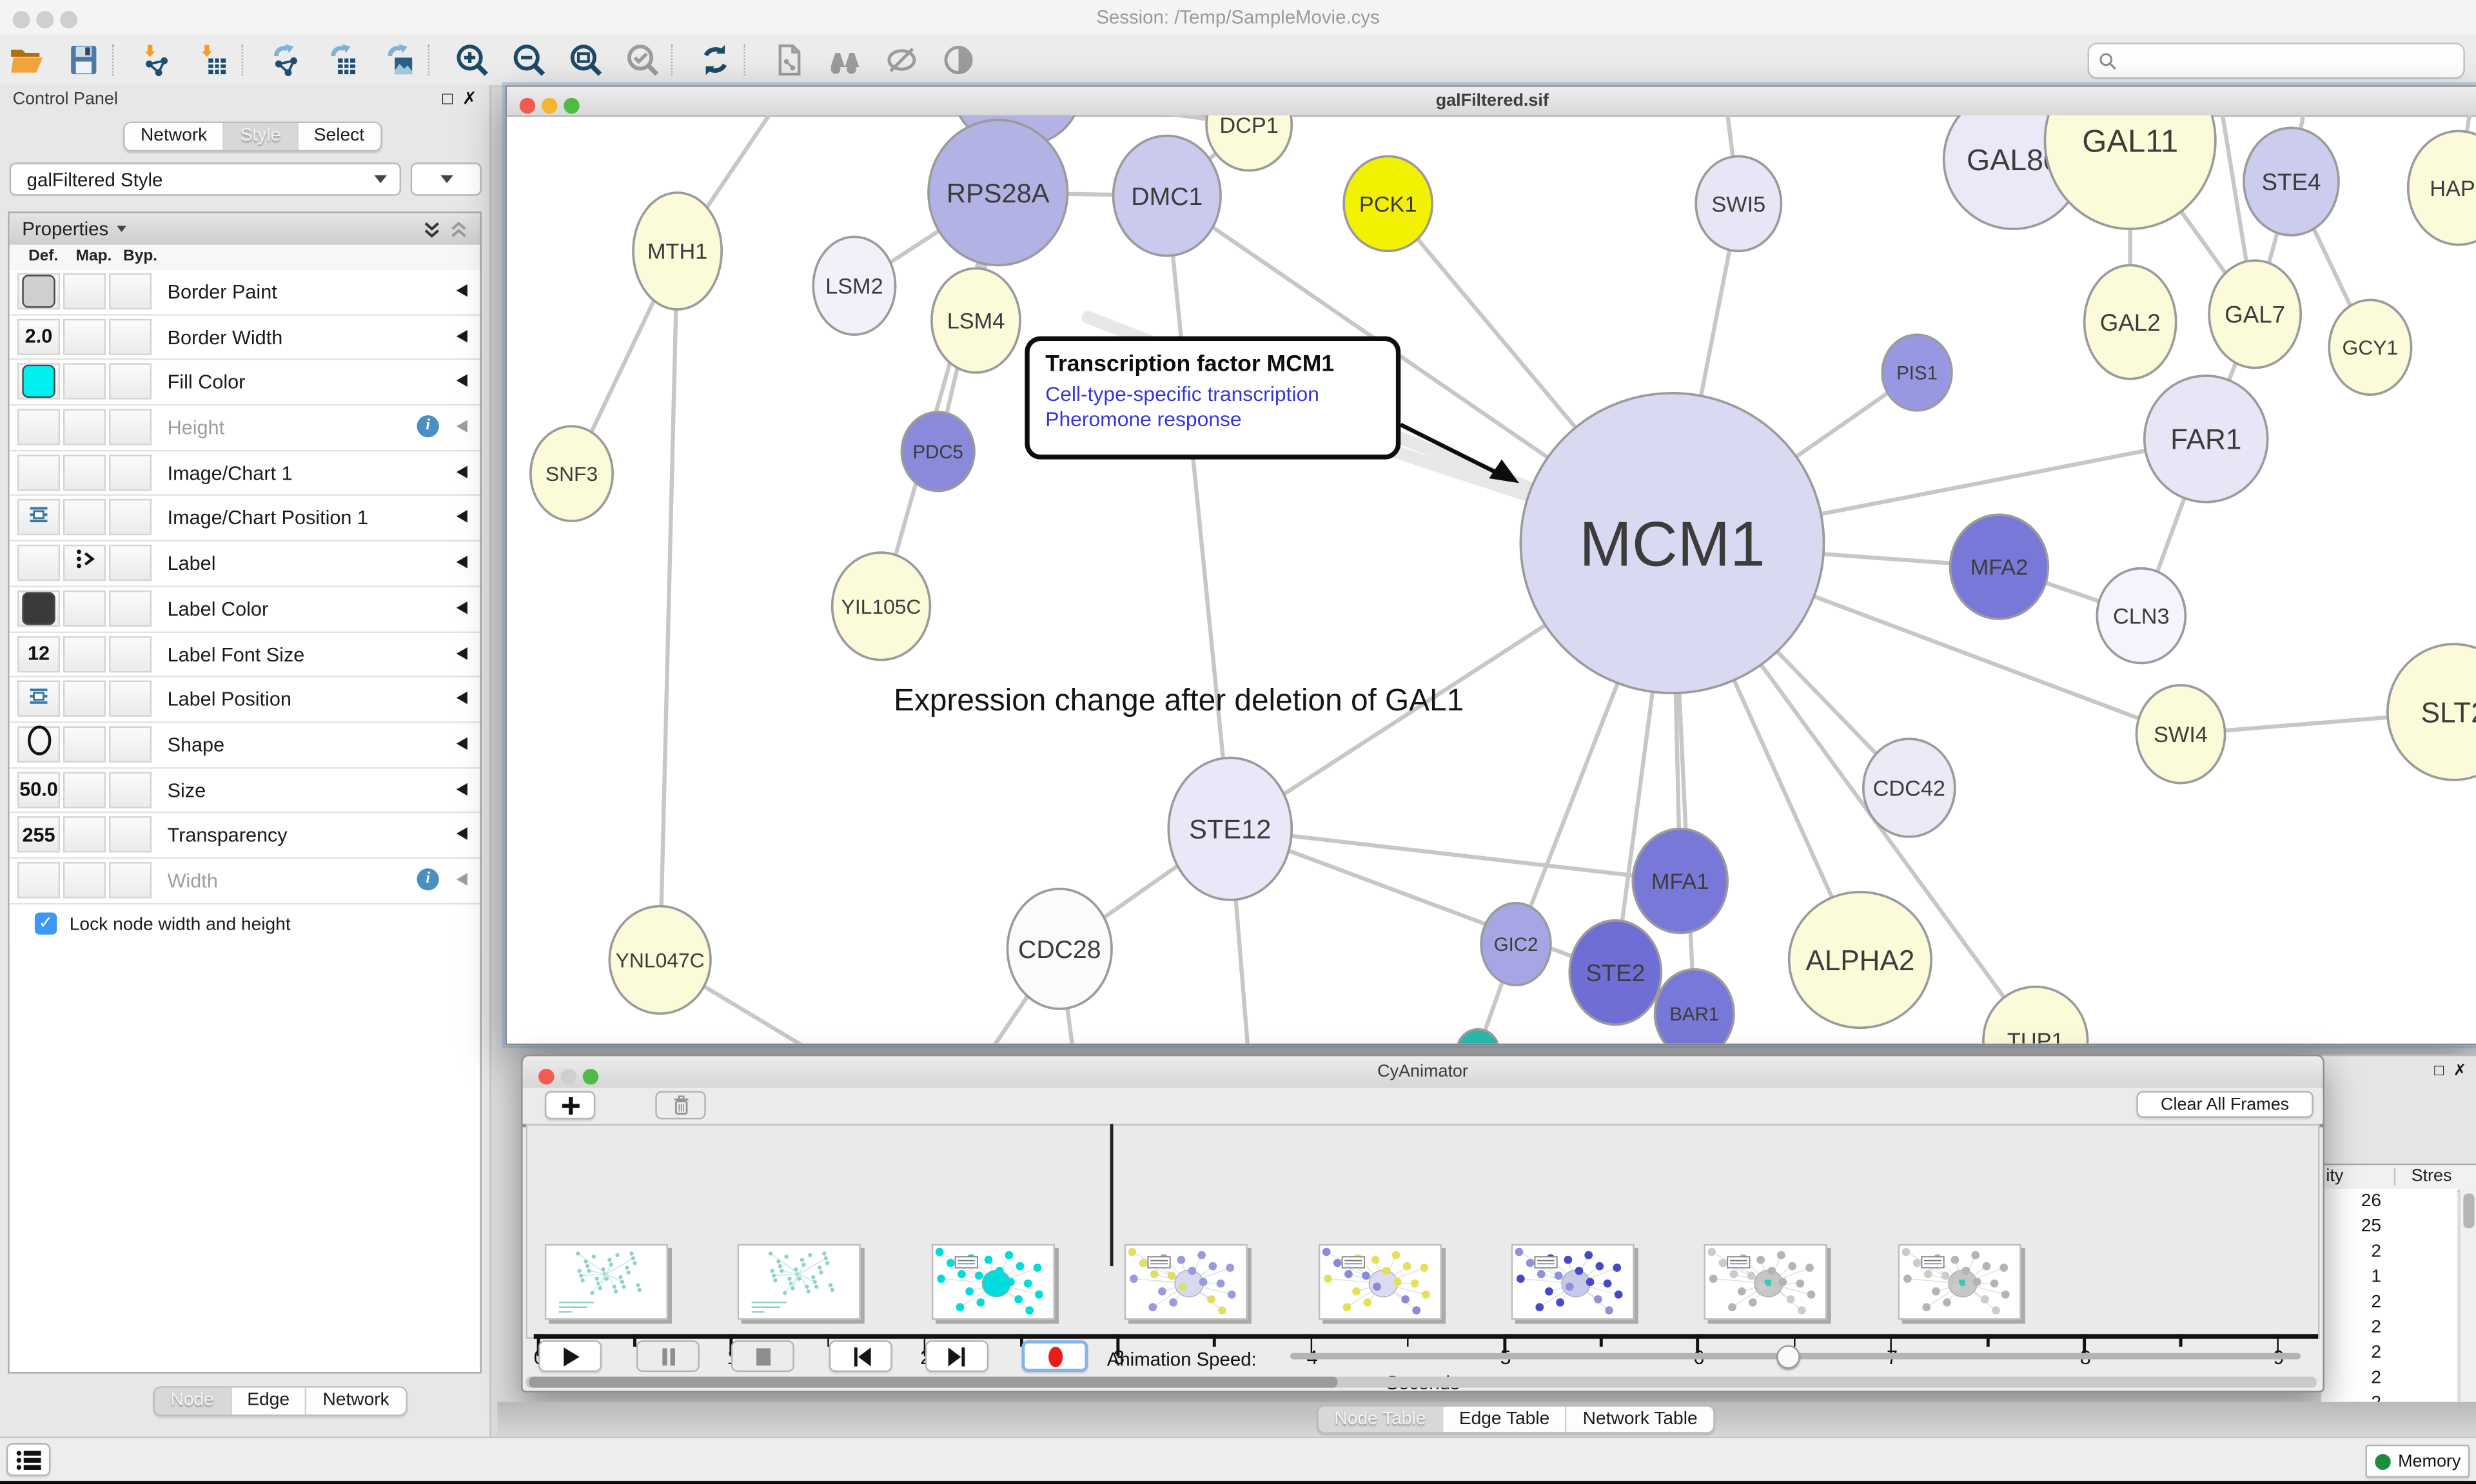 Image resolution: width=2476 pixels, height=1484 pixels. I want to click on default-cell: 50.0, so click(39, 789).